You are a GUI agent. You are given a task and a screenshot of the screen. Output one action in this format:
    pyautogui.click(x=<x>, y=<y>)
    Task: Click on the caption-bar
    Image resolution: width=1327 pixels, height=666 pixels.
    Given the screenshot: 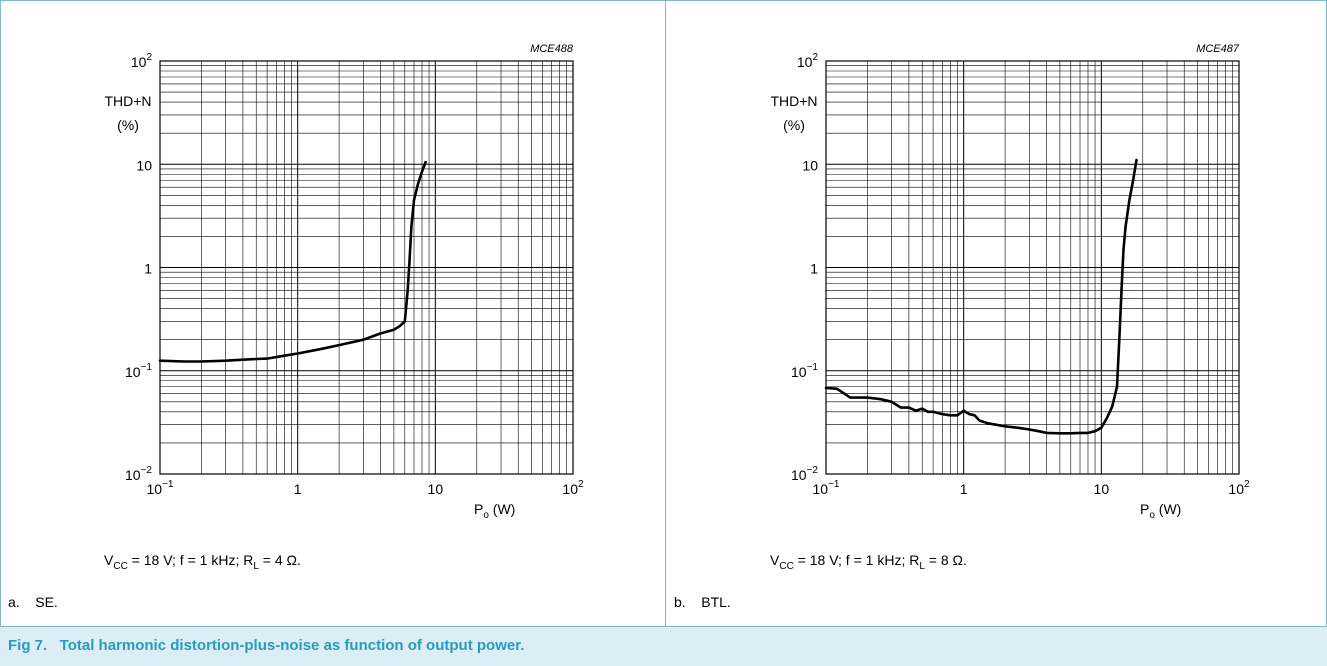 What is the action you would take?
    pyautogui.click(x=663, y=646)
    